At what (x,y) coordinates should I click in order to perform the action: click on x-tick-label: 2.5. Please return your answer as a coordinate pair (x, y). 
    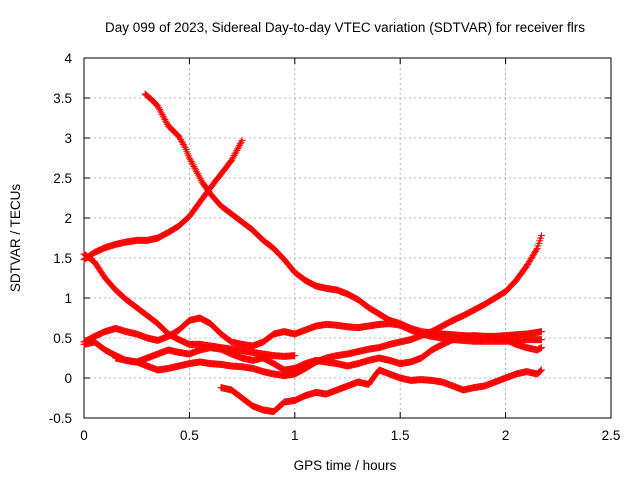
    Looking at the image, I should click on (611, 435).